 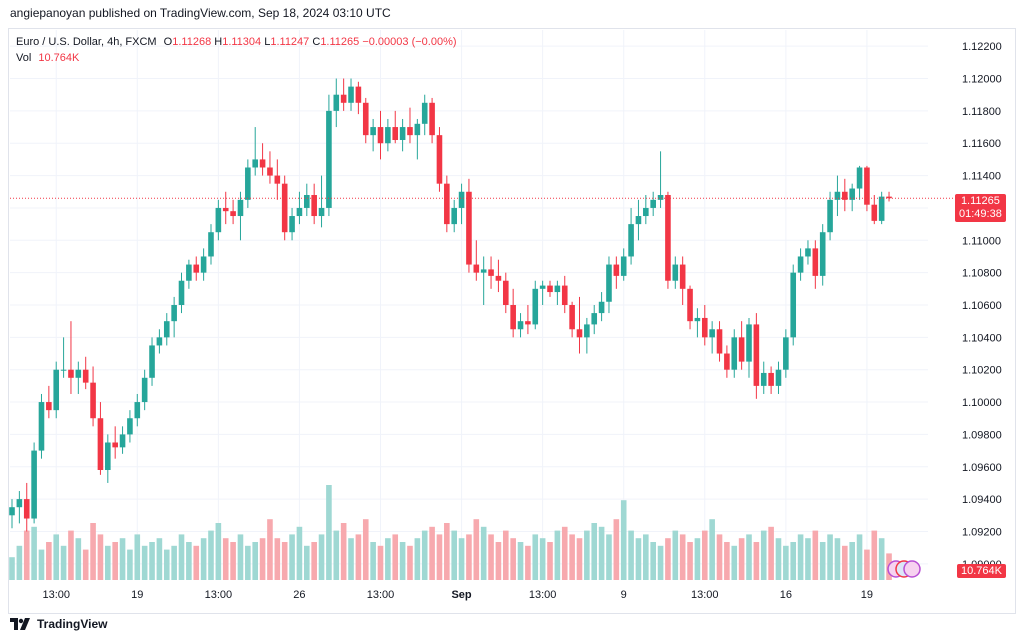 I want to click on volume-bars, so click(x=450, y=532).